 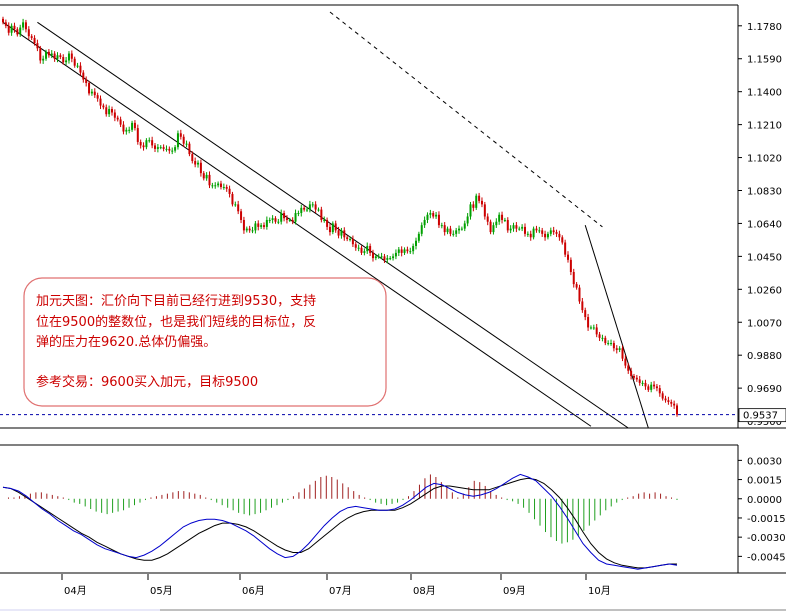 I want to click on price-axis-label: 0.9690, so click(x=764, y=389).